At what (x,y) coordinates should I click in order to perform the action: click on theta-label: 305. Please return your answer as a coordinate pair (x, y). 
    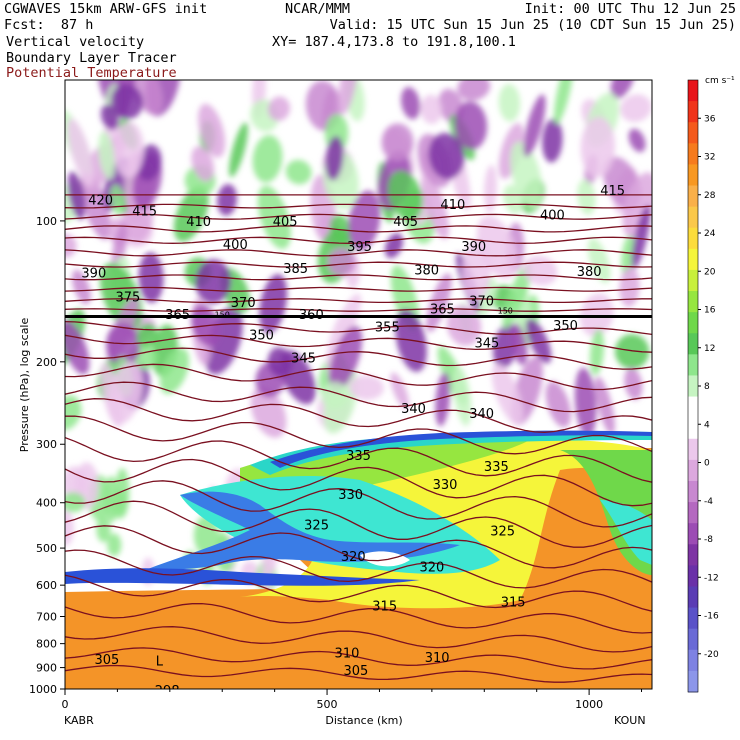
    Looking at the image, I should click on (355, 671).